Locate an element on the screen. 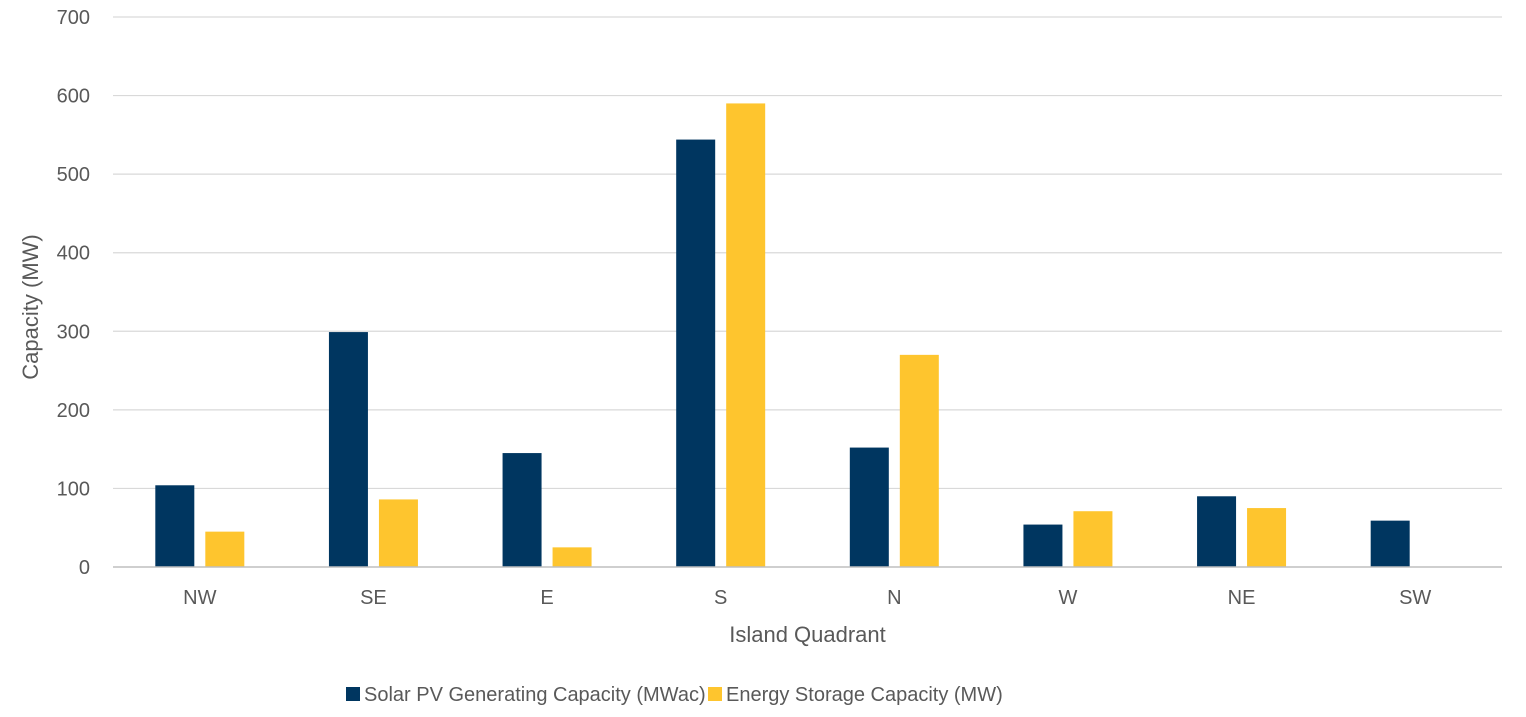 The width and height of the screenshot is (1526, 717). legend-label-series-2: Energy Storage Capacity (MW) is located at coordinates (864, 695).